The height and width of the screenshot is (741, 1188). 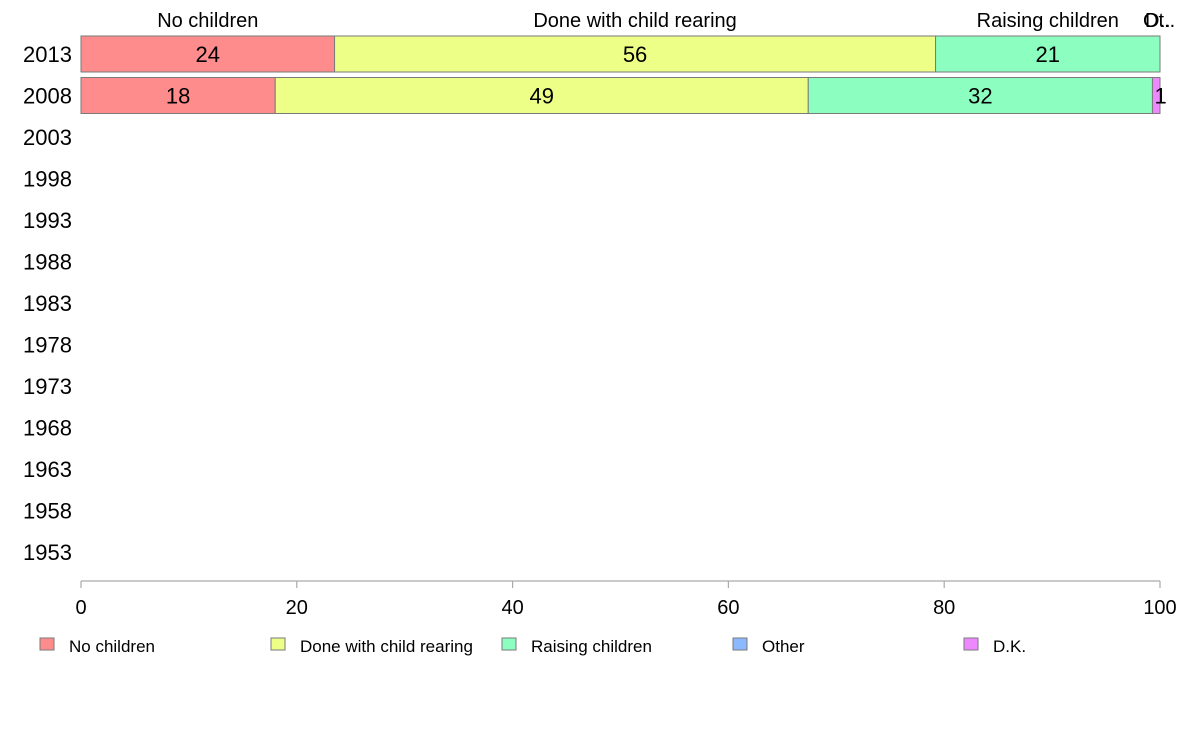 What do you see at coordinates (1009, 646) in the screenshot?
I see `legend-label: D.K.` at bounding box center [1009, 646].